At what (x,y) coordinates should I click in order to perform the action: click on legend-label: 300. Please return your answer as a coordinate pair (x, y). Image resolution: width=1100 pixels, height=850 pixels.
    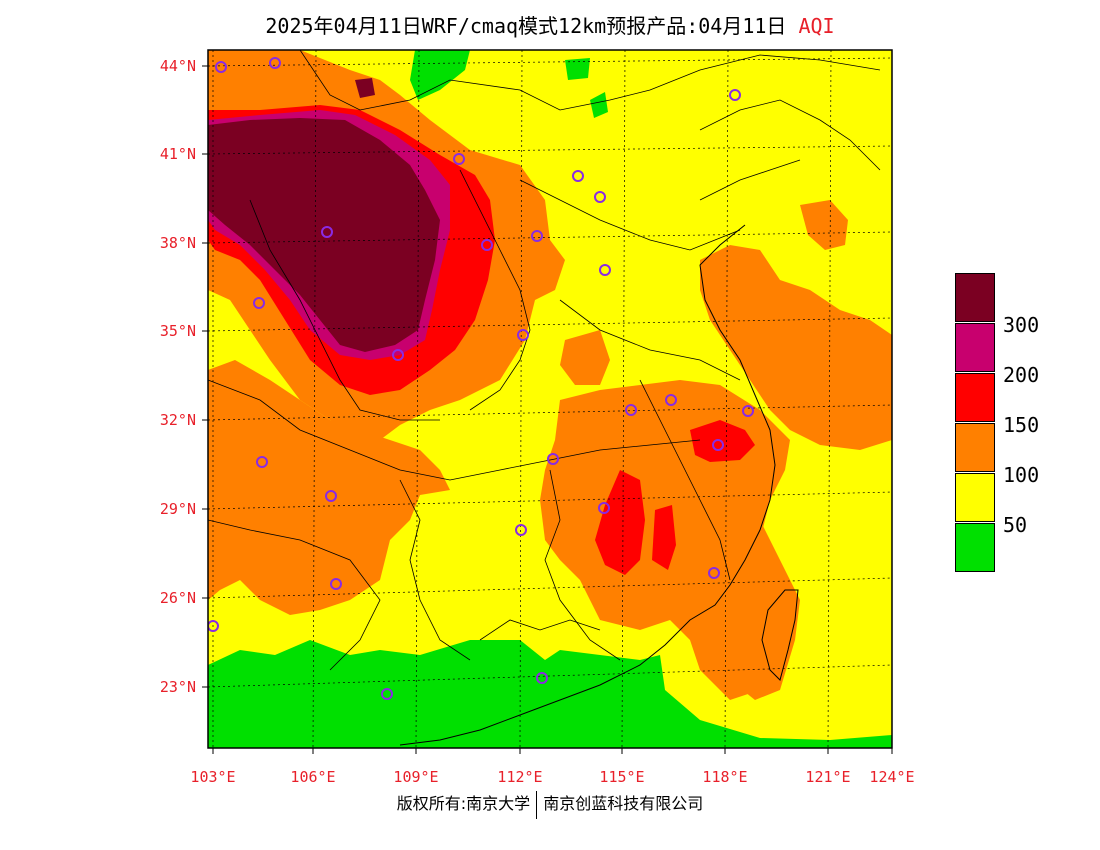
    Looking at the image, I should click on (1021, 325).